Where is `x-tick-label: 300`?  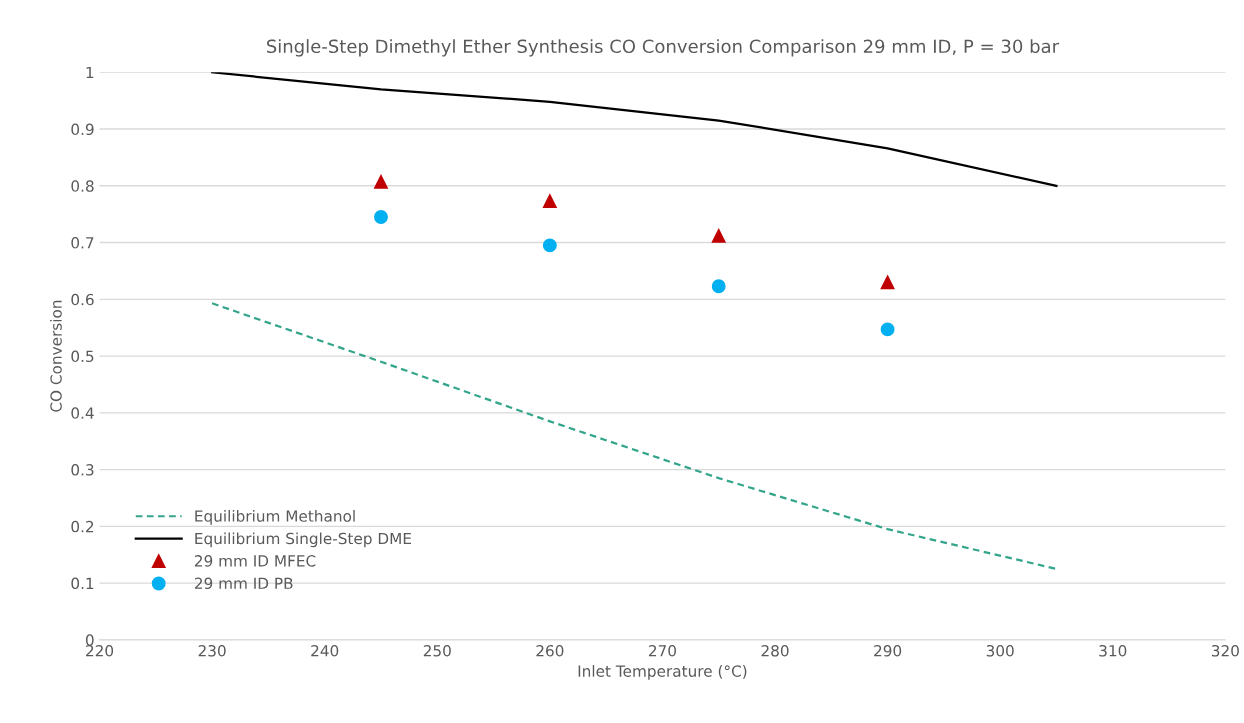
x-tick-label: 300 is located at coordinates (1000, 650).